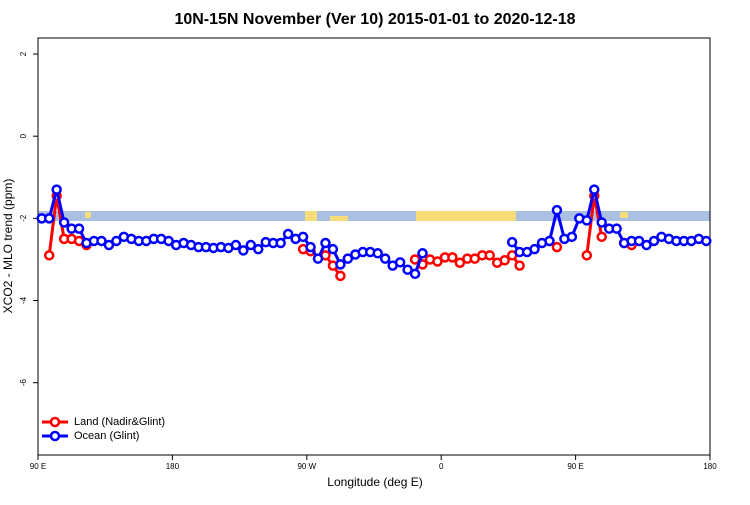 The width and height of the screenshot is (750, 505). What do you see at coordinates (23, 300) in the screenshot?
I see `y-tick-label: -4` at bounding box center [23, 300].